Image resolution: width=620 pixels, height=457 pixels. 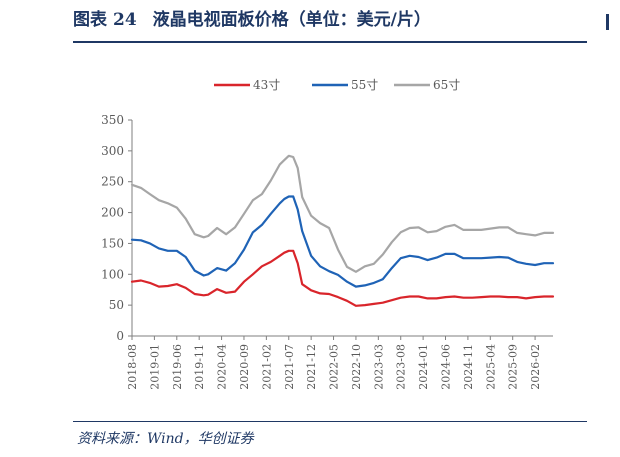 What do you see at coordinates (266, 367) in the screenshot?
I see `x-tick-label: 2021-02` at bounding box center [266, 367].